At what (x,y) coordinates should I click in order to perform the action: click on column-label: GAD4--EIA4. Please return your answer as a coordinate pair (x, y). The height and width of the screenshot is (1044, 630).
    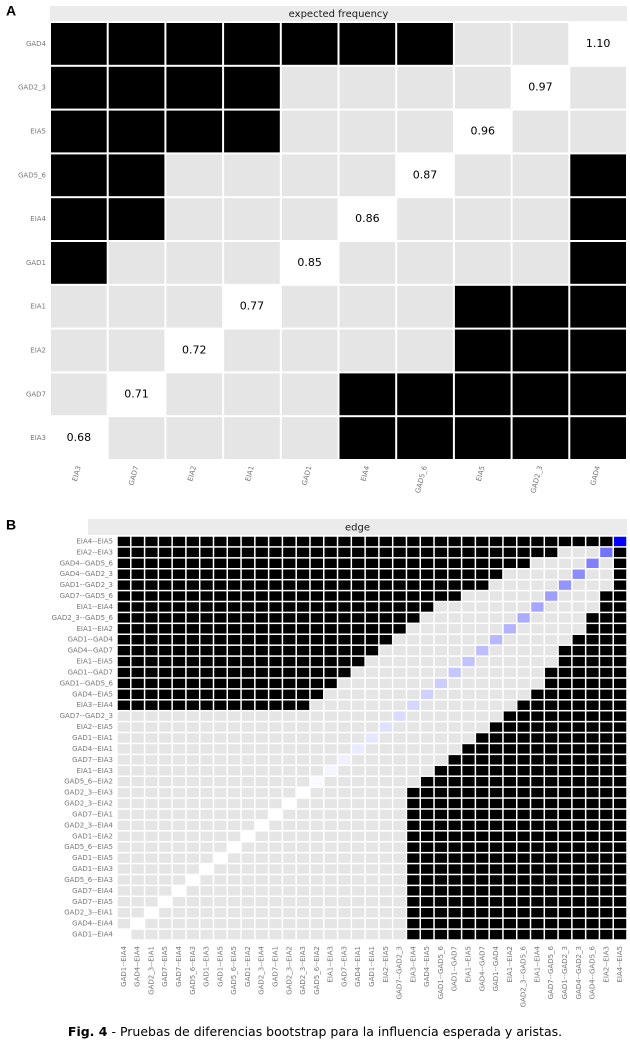
    Looking at the image, I should click on (138, 965).